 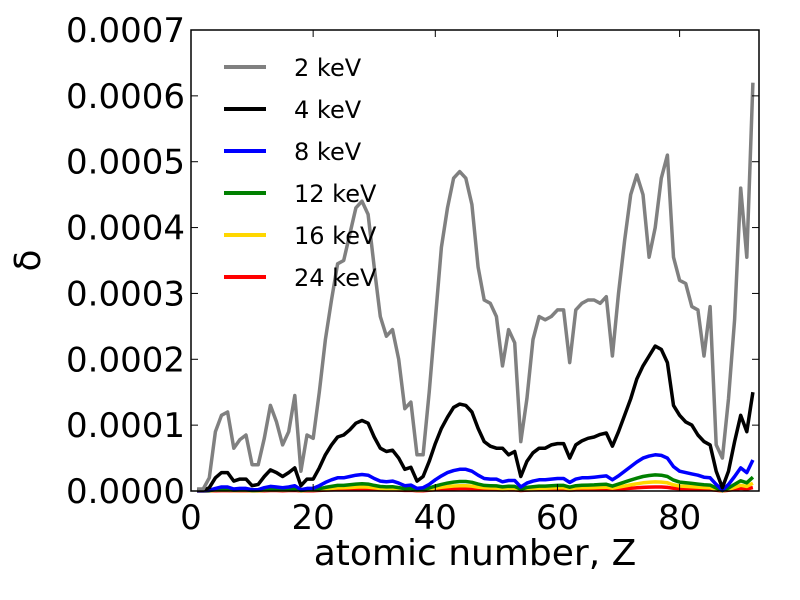 What do you see at coordinates (191, 518) in the screenshot?
I see `x-tick-label: 0` at bounding box center [191, 518].